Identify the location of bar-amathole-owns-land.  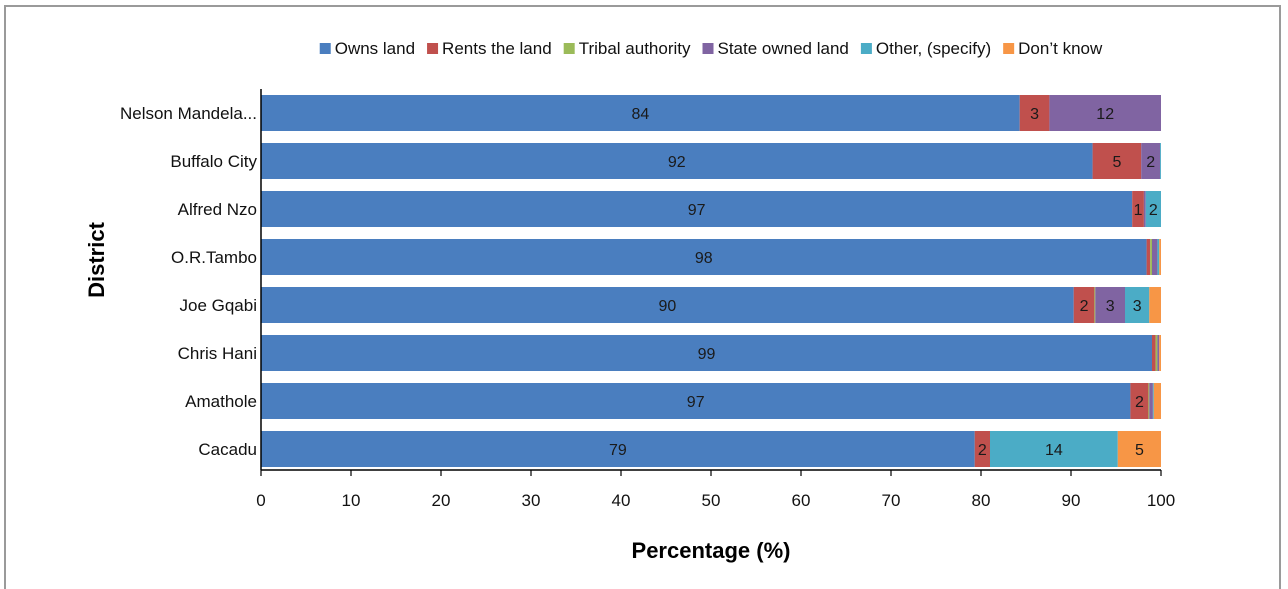
(696, 401).